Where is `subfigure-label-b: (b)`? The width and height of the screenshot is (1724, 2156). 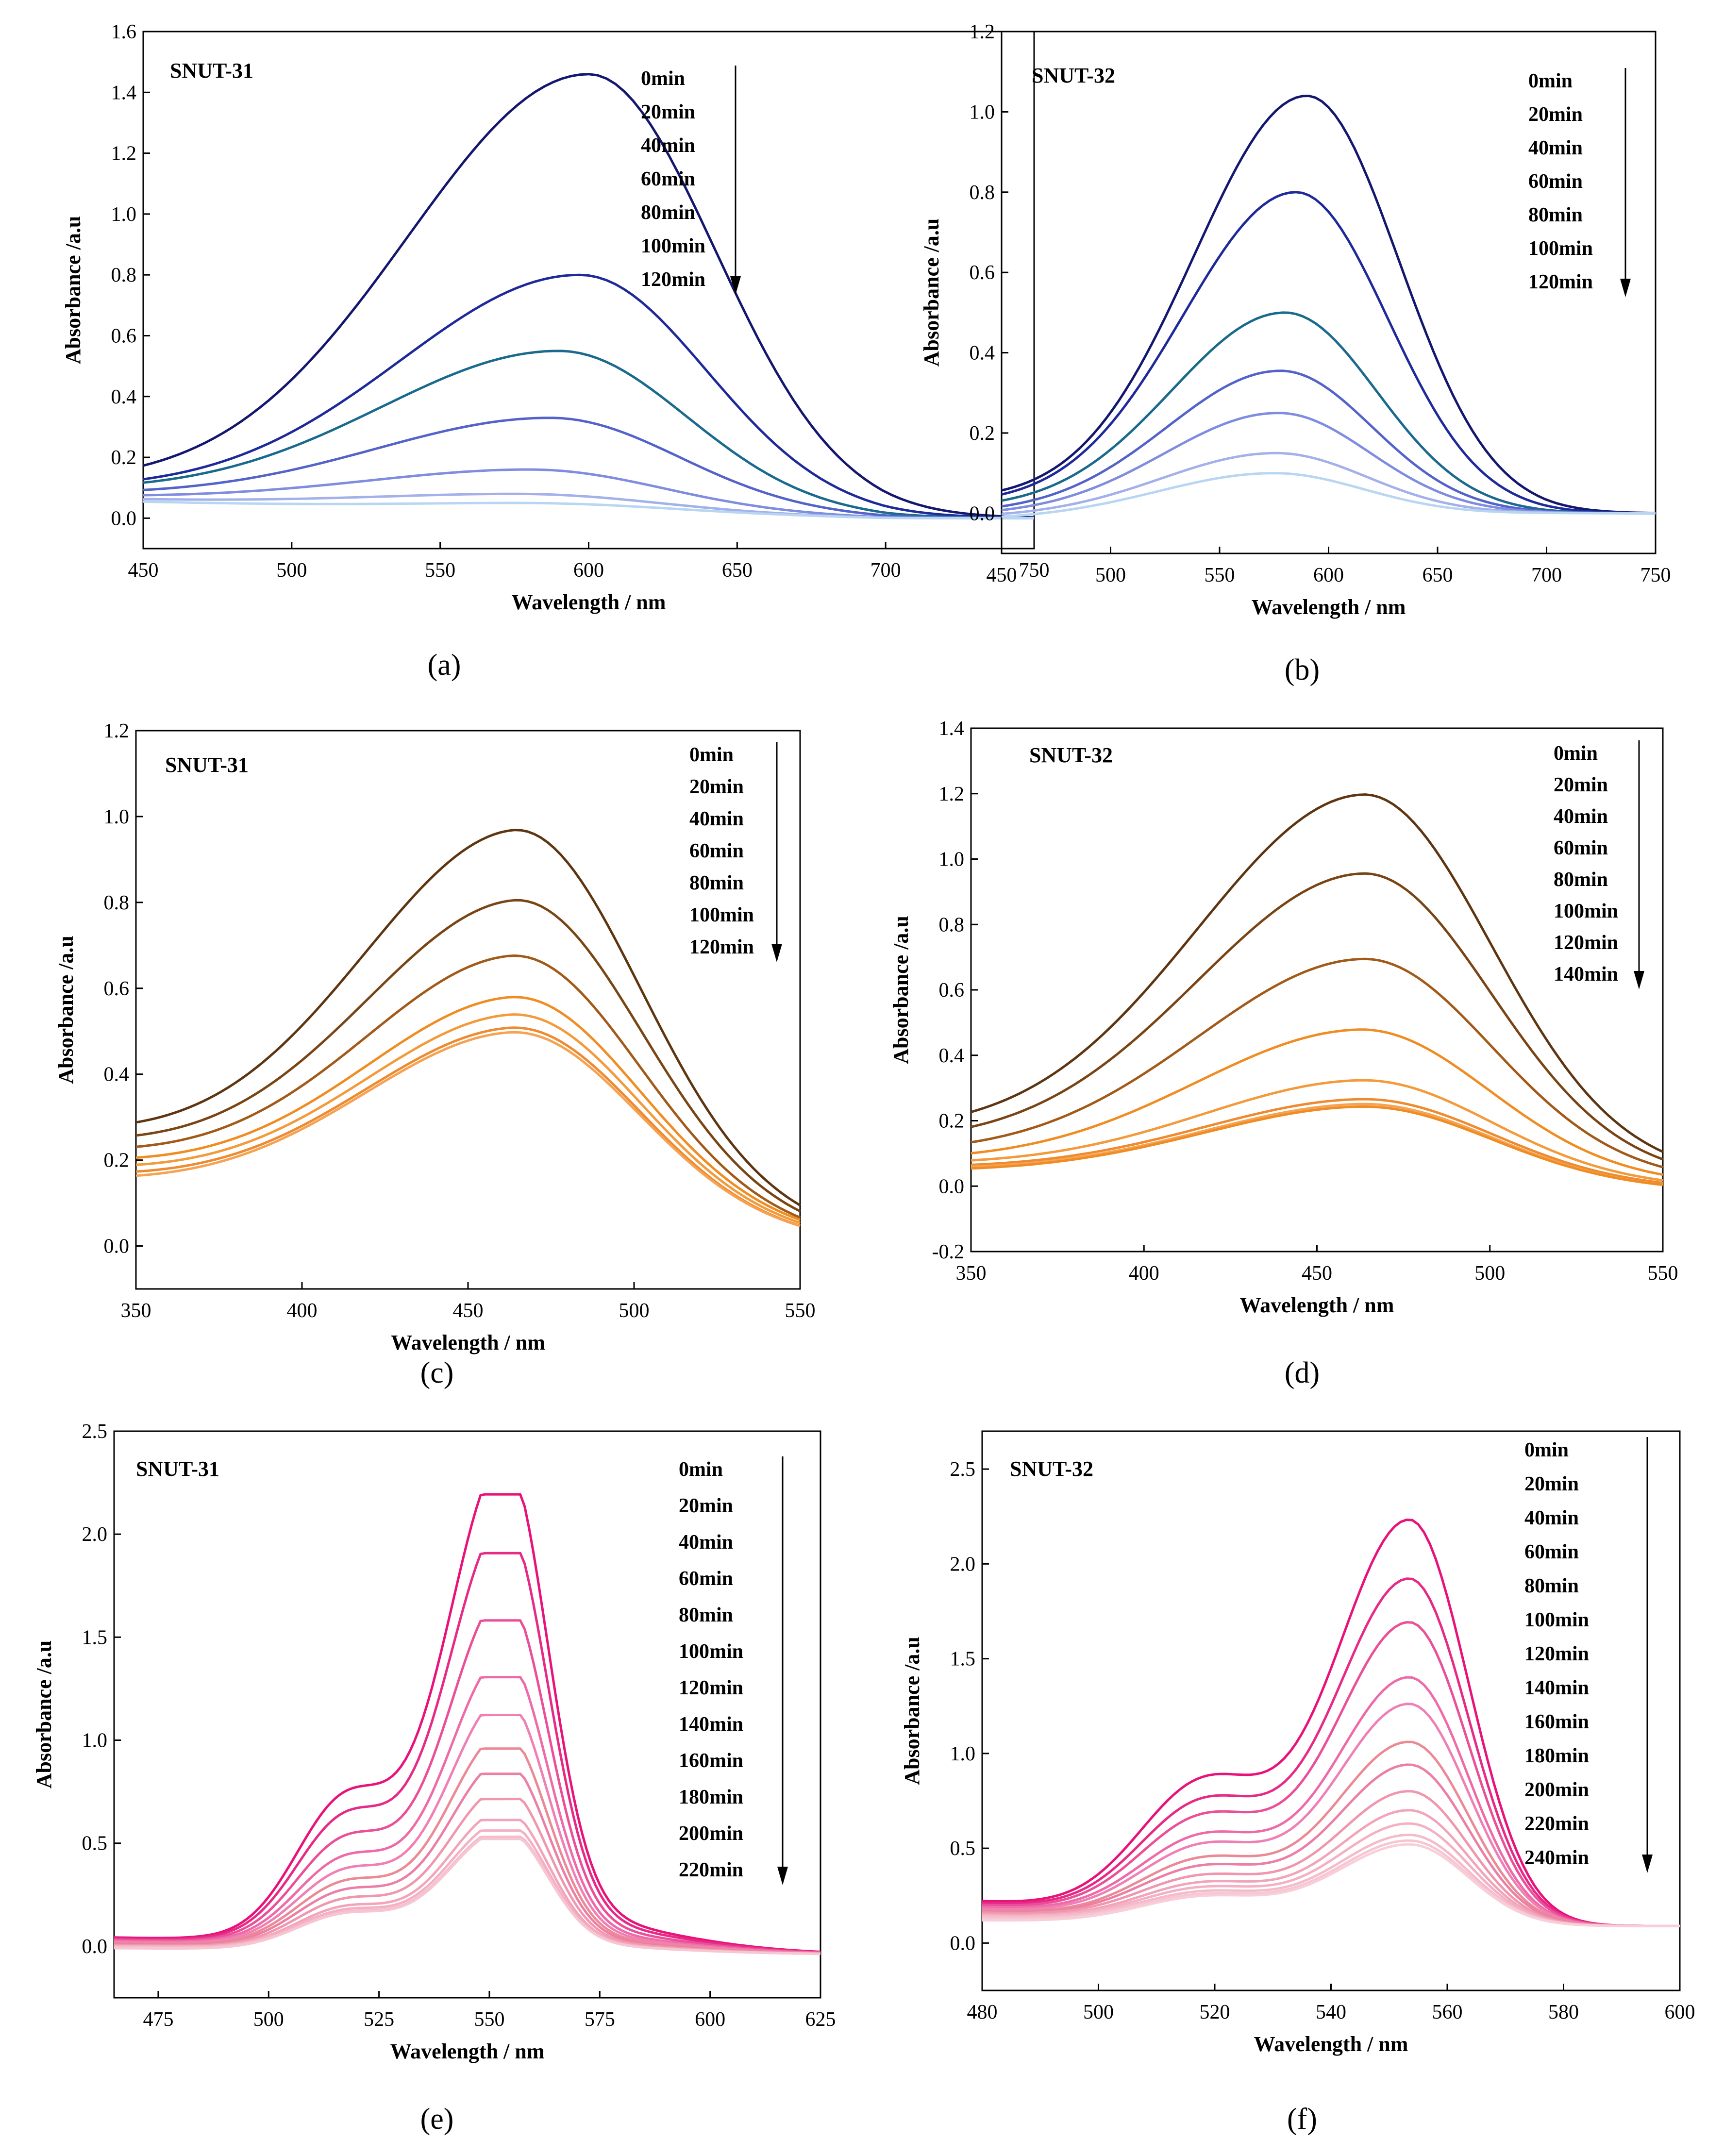
subfigure-label-b: (b) is located at coordinates (1302, 669).